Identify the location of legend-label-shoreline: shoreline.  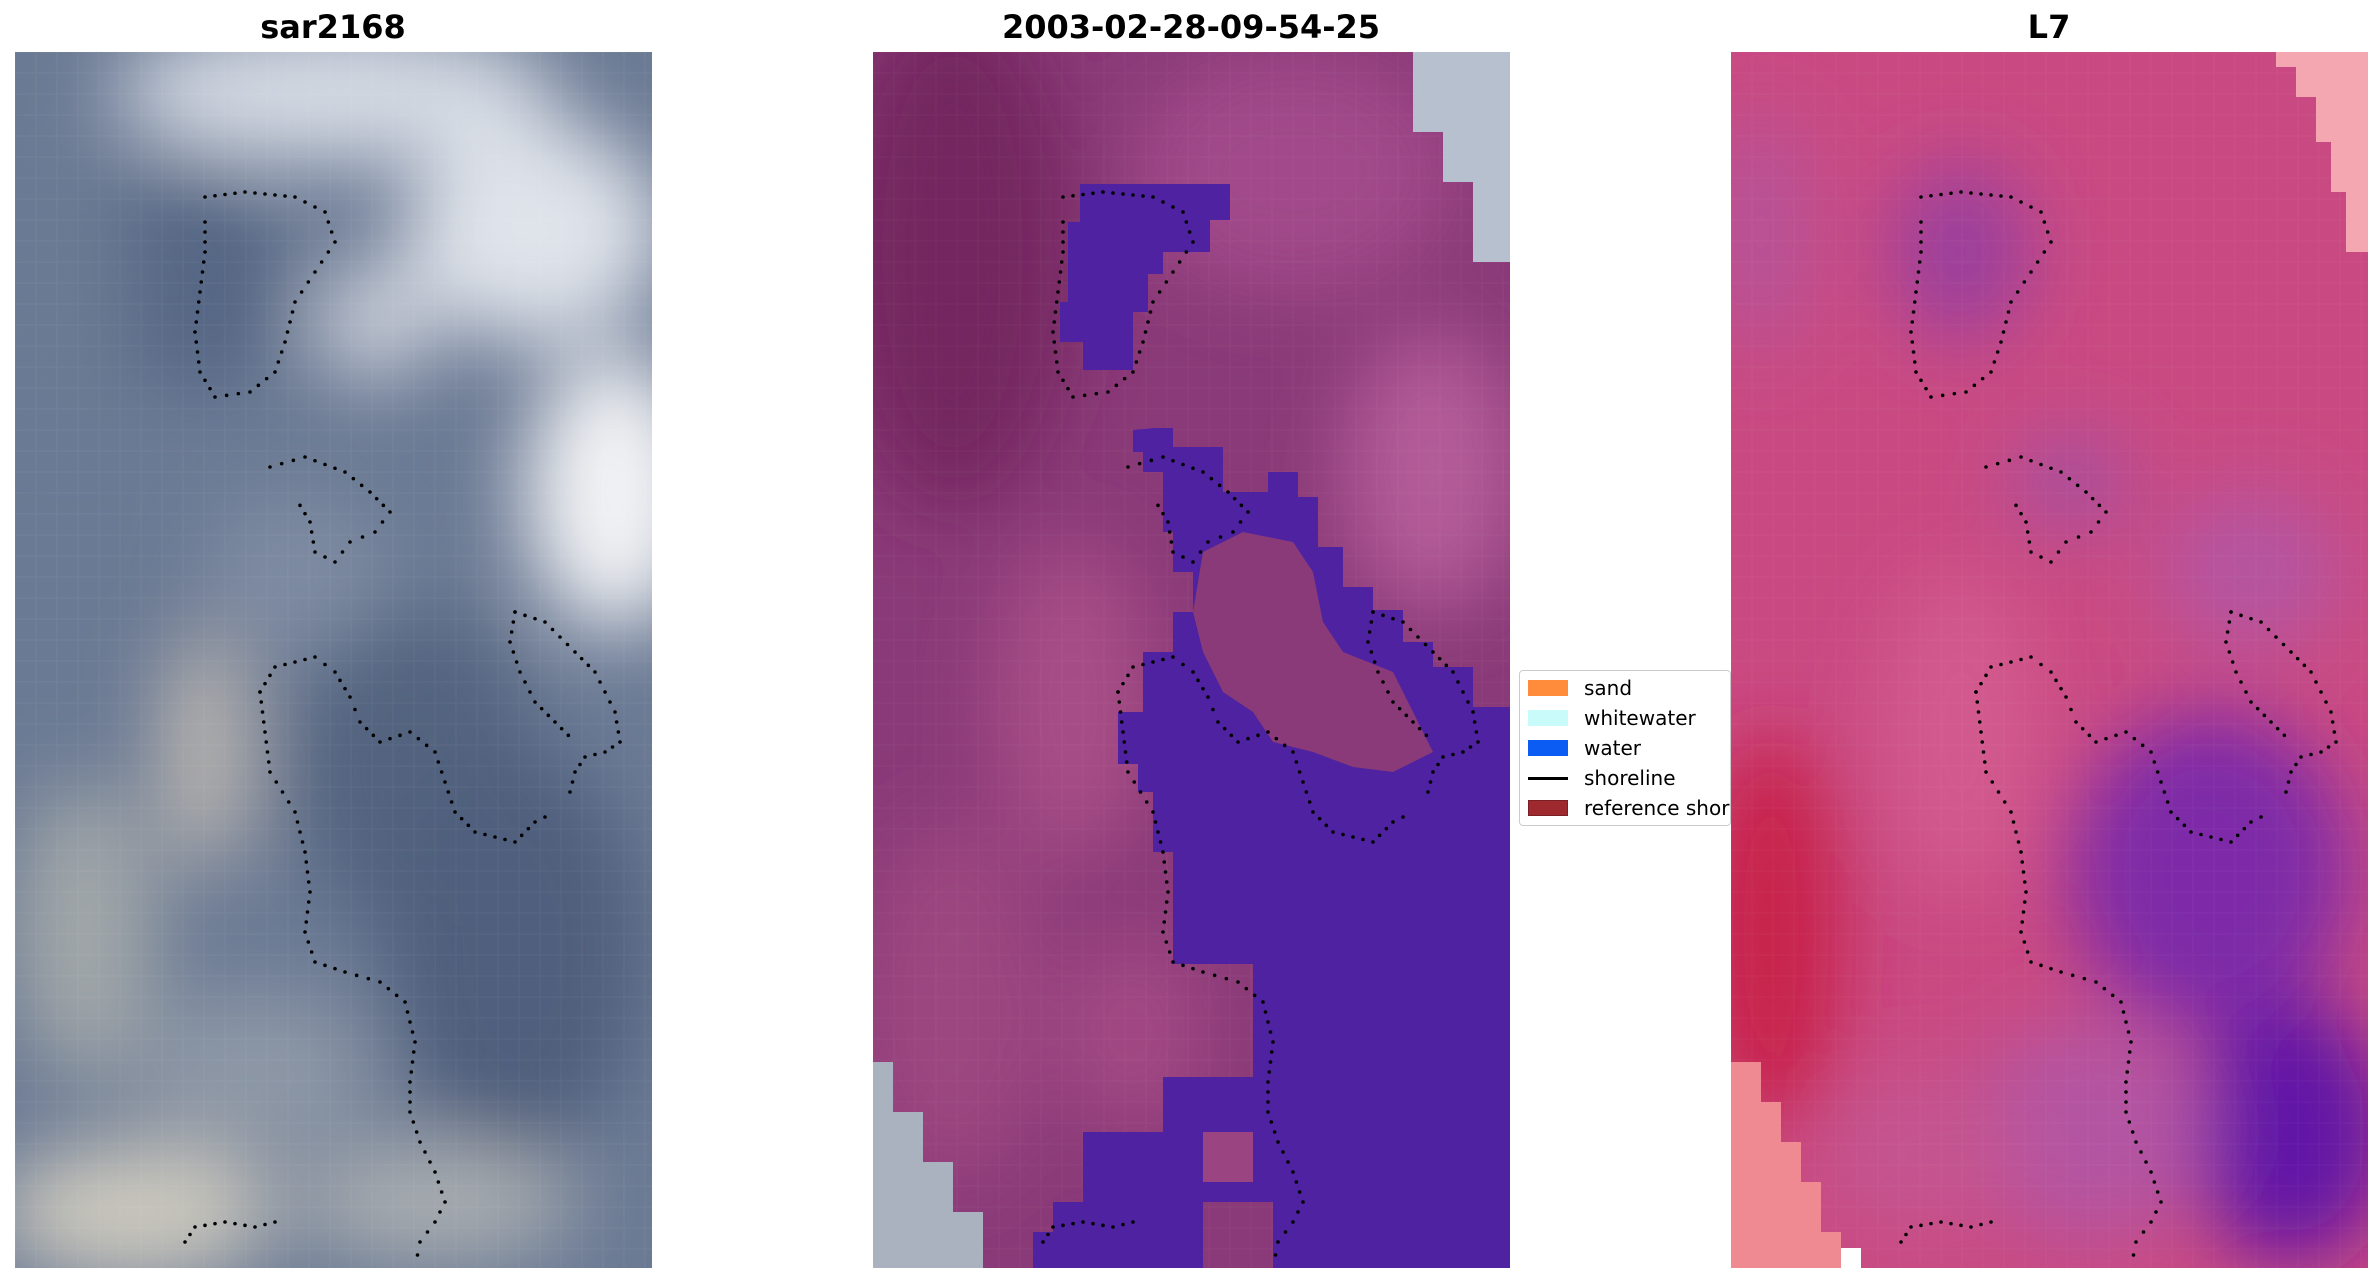
(1630, 778).